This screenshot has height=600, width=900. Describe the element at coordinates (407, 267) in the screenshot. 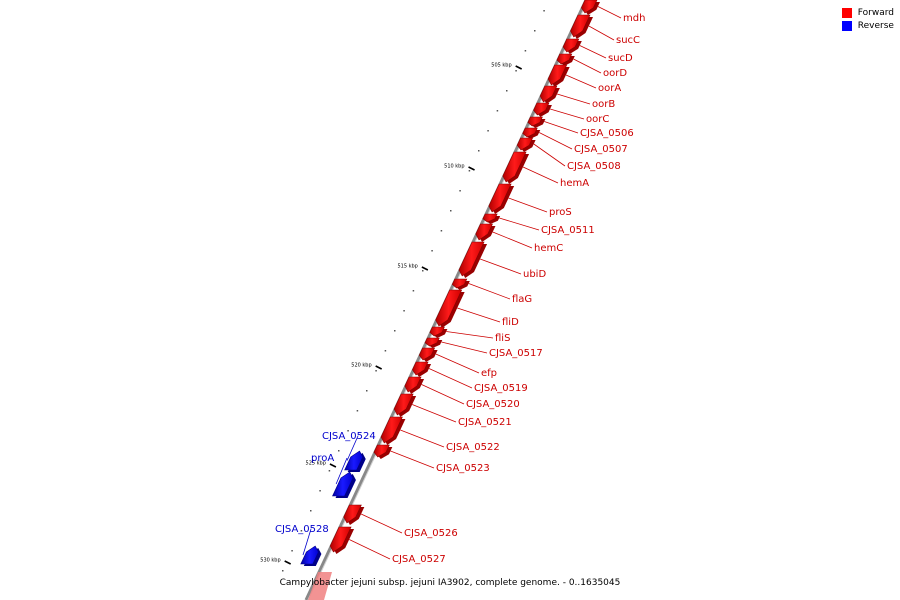

I see `tick-label: 515 kbp` at that location.